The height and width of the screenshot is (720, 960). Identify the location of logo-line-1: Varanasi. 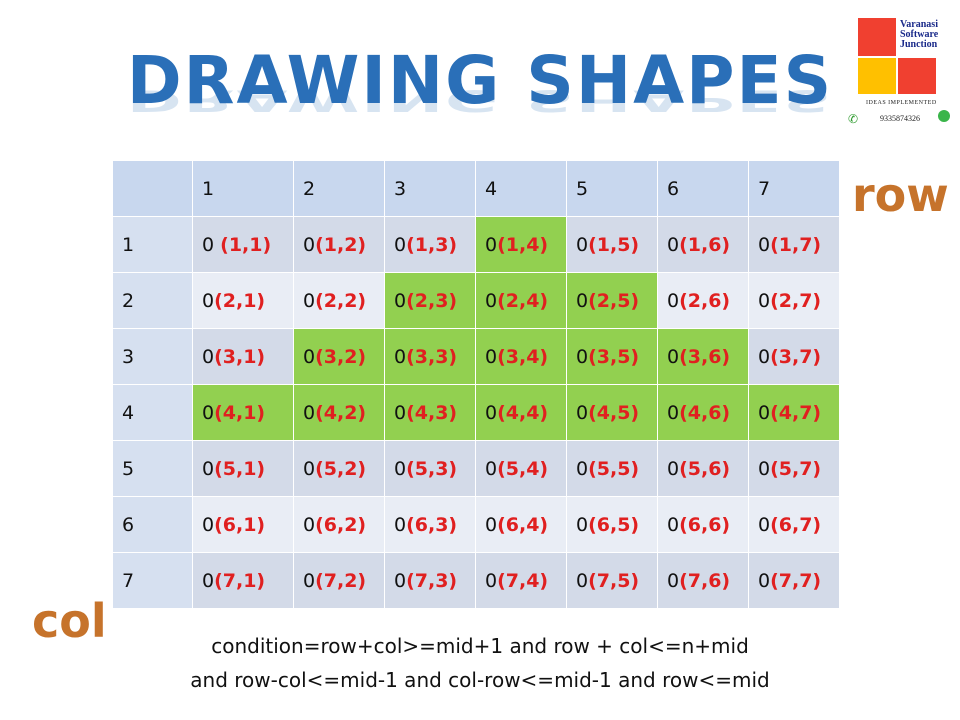
(919, 24).